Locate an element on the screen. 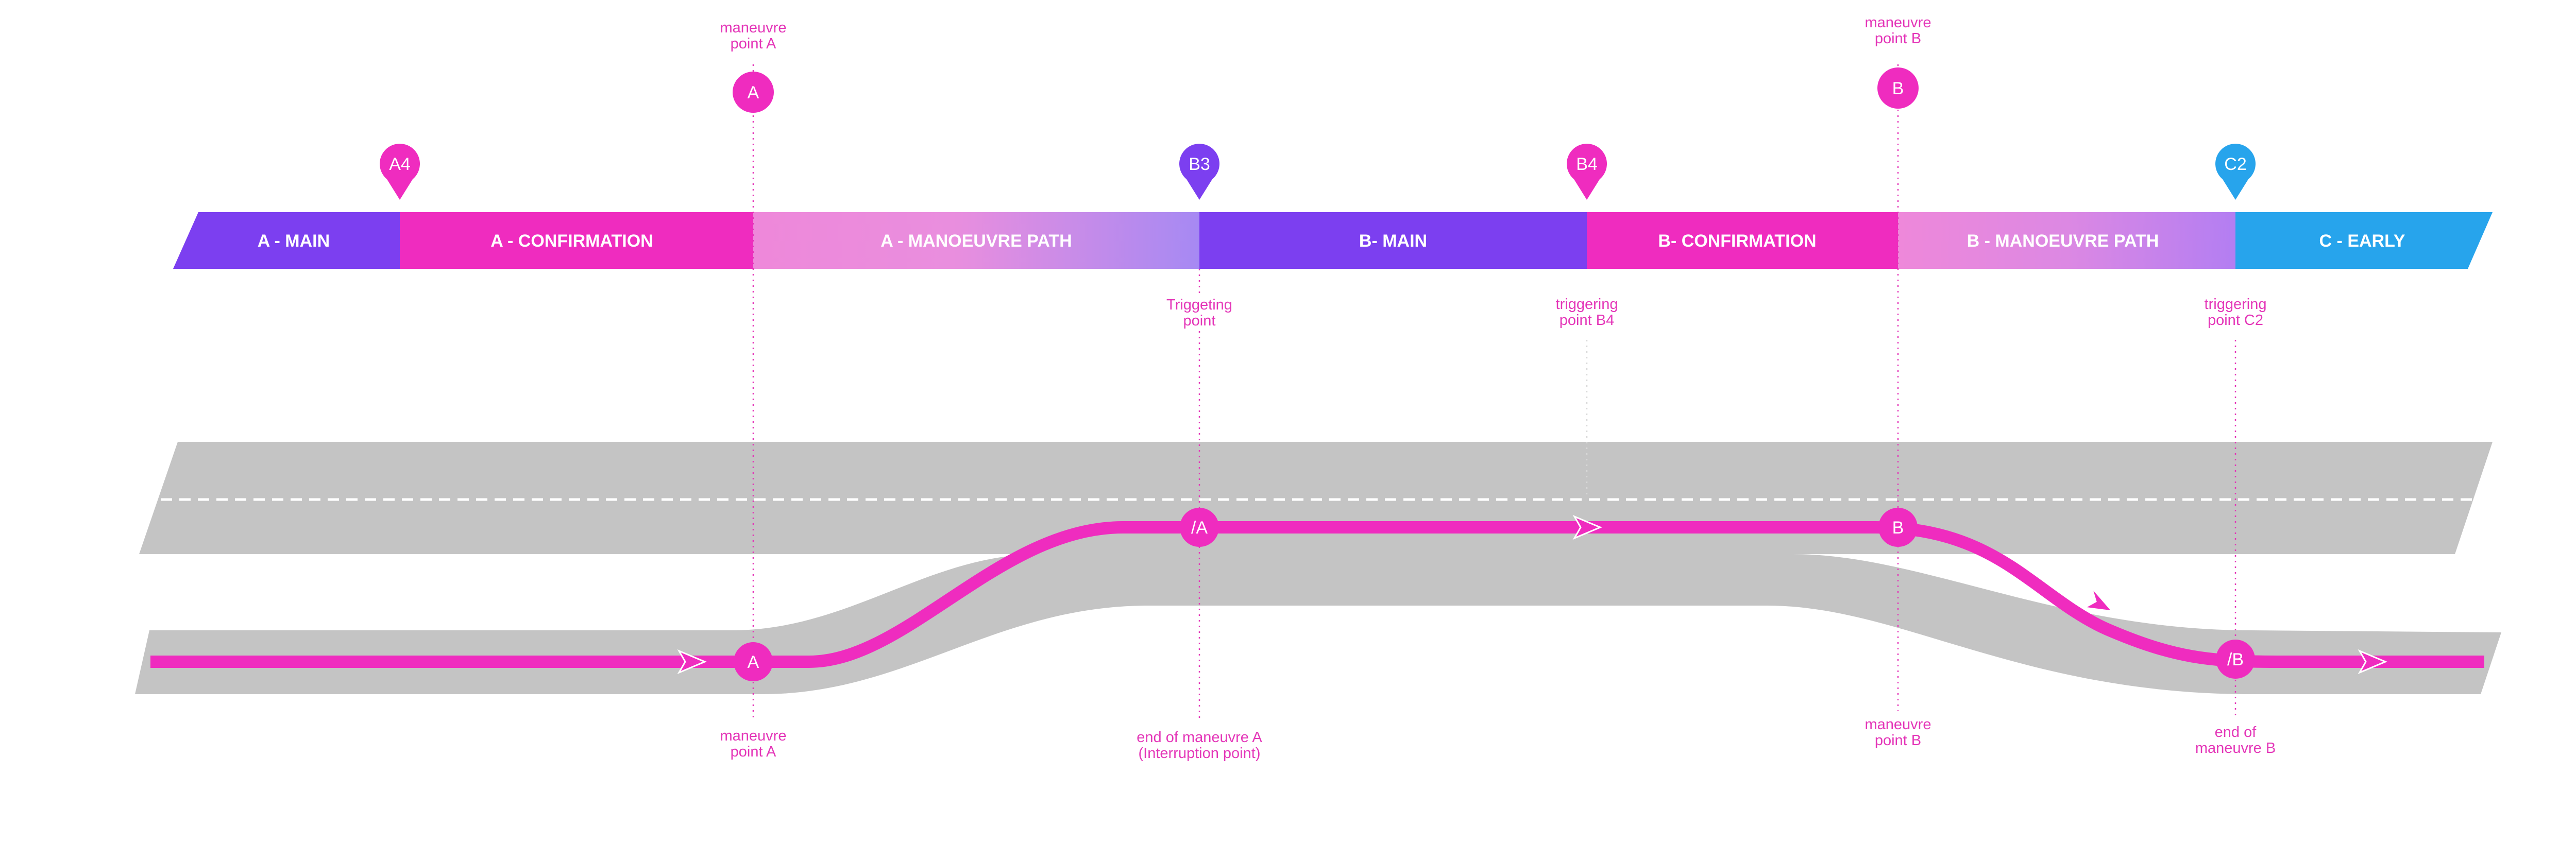  pin-b3: B3 is located at coordinates (1199, 172).